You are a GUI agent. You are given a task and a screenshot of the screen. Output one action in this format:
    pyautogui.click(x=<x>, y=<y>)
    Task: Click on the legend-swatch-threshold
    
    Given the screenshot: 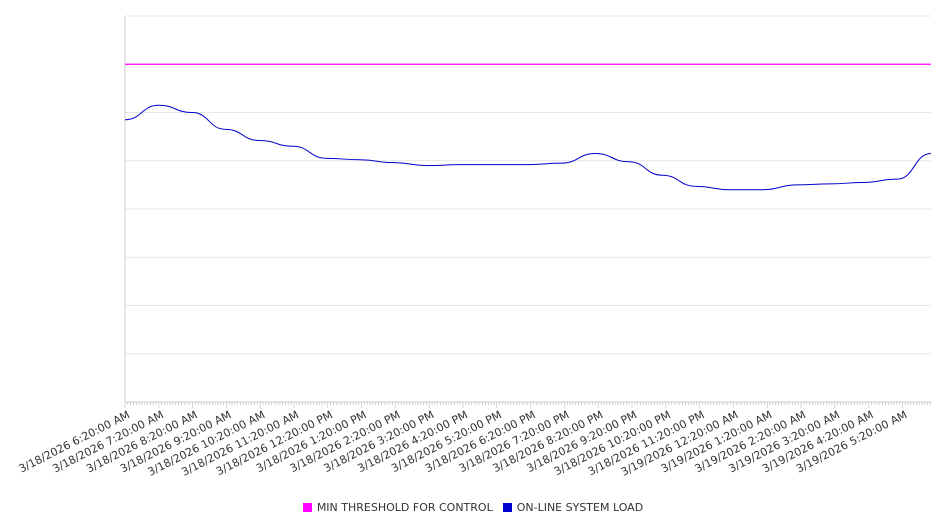 What is the action you would take?
    pyautogui.click(x=307, y=507)
    